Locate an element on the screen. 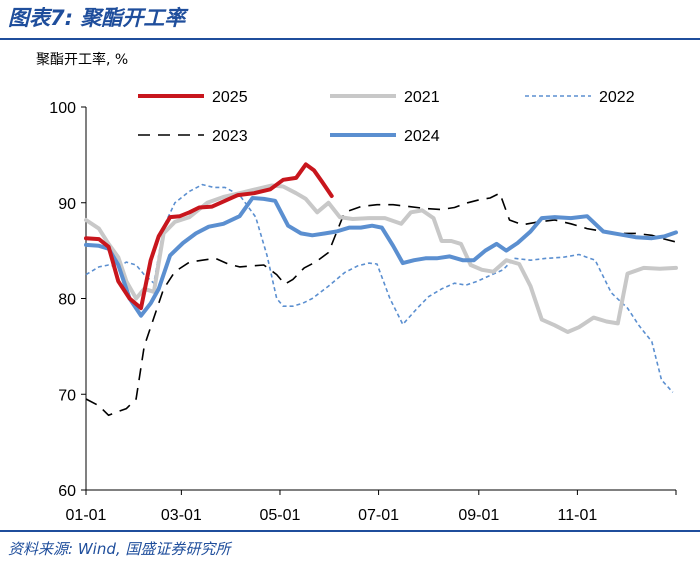  source-rule is located at coordinates (350, 531).